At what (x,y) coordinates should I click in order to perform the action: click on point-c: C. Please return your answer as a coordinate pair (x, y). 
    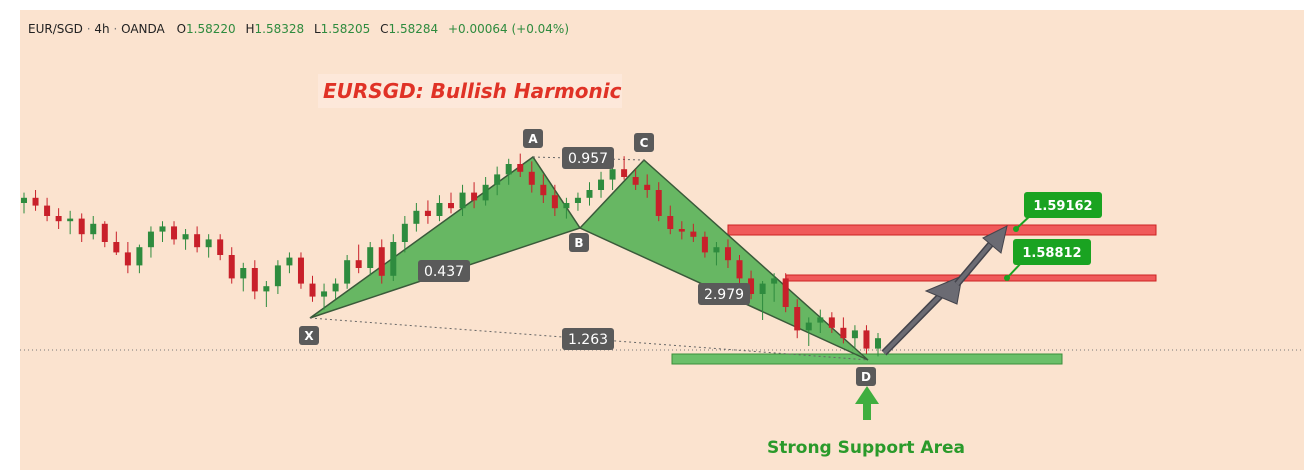
    Looking at the image, I should click on (644, 142).